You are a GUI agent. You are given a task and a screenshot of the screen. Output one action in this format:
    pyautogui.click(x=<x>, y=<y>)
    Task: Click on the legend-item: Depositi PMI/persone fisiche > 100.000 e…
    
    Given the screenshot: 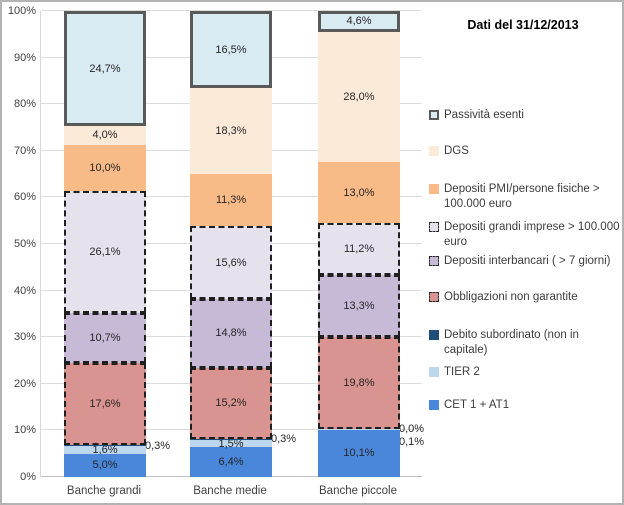 What is the action you would take?
    pyautogui.click(x=525, y=197)
    